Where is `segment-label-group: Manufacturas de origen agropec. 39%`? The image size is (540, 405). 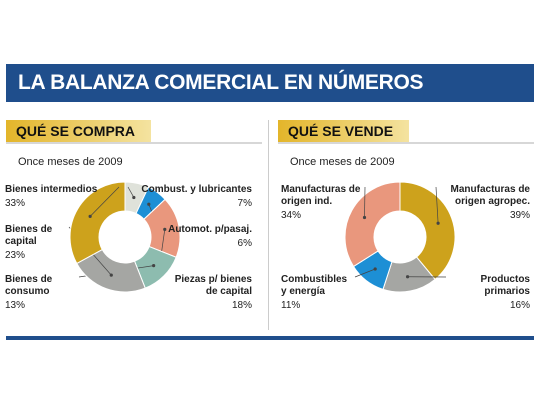
segment-label-group: Manufacturas de origen agropec. 39% is located at coordinates (485, 203).